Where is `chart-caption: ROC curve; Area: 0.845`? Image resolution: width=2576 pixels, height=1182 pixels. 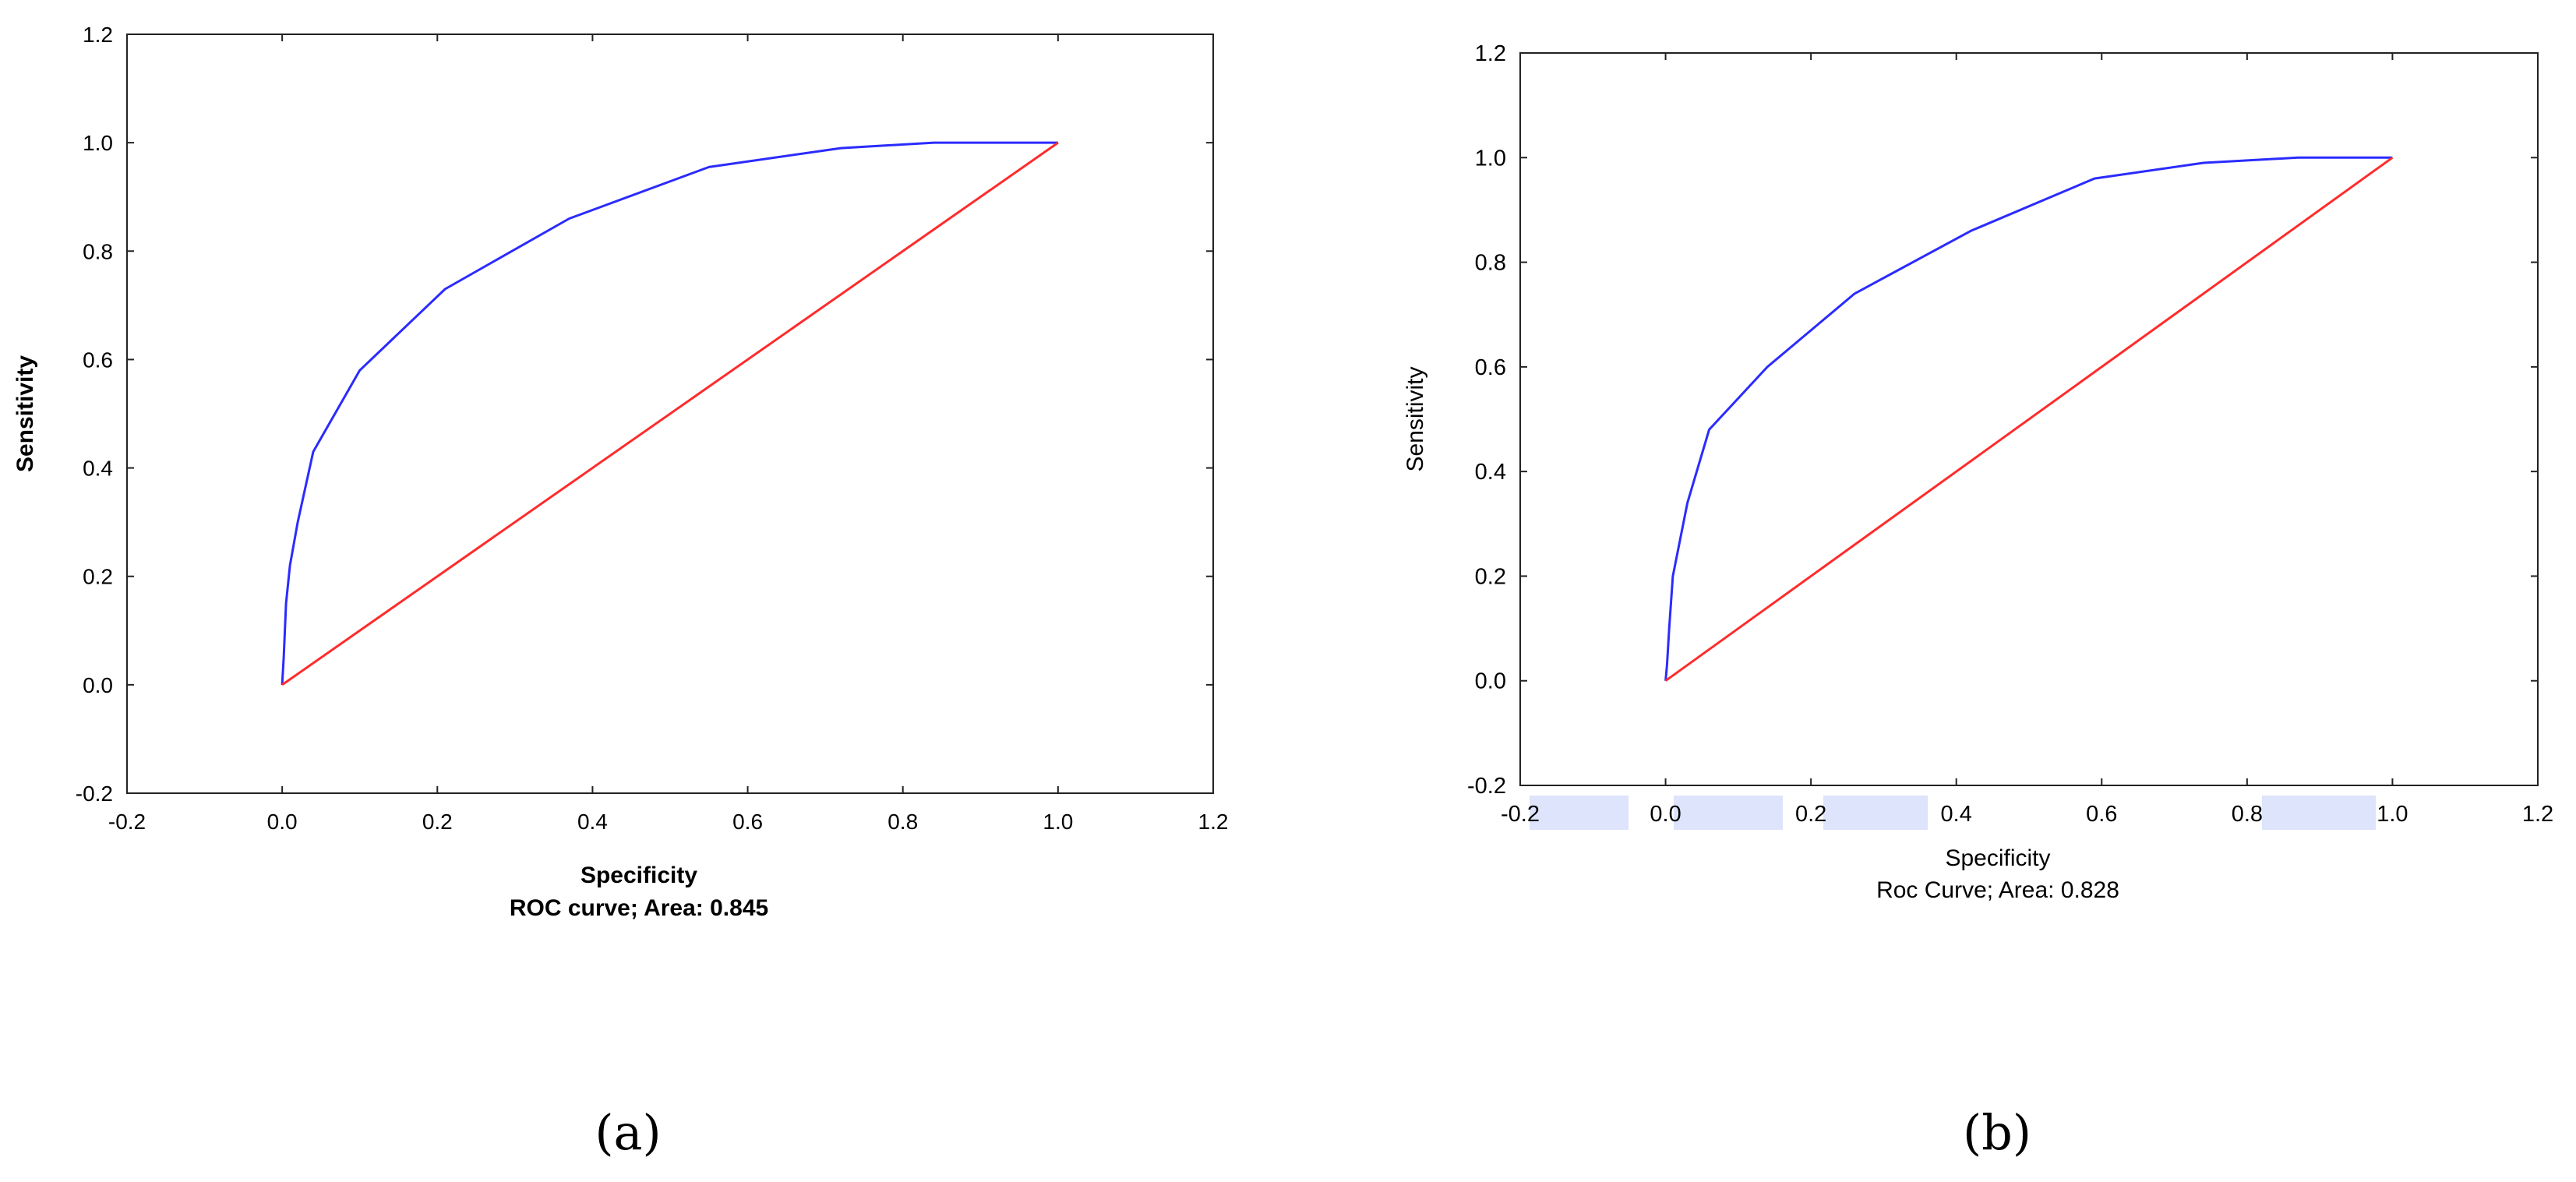 chart-caption: ROC curve; Area: 0.845 is located at coordinates (639, 908).